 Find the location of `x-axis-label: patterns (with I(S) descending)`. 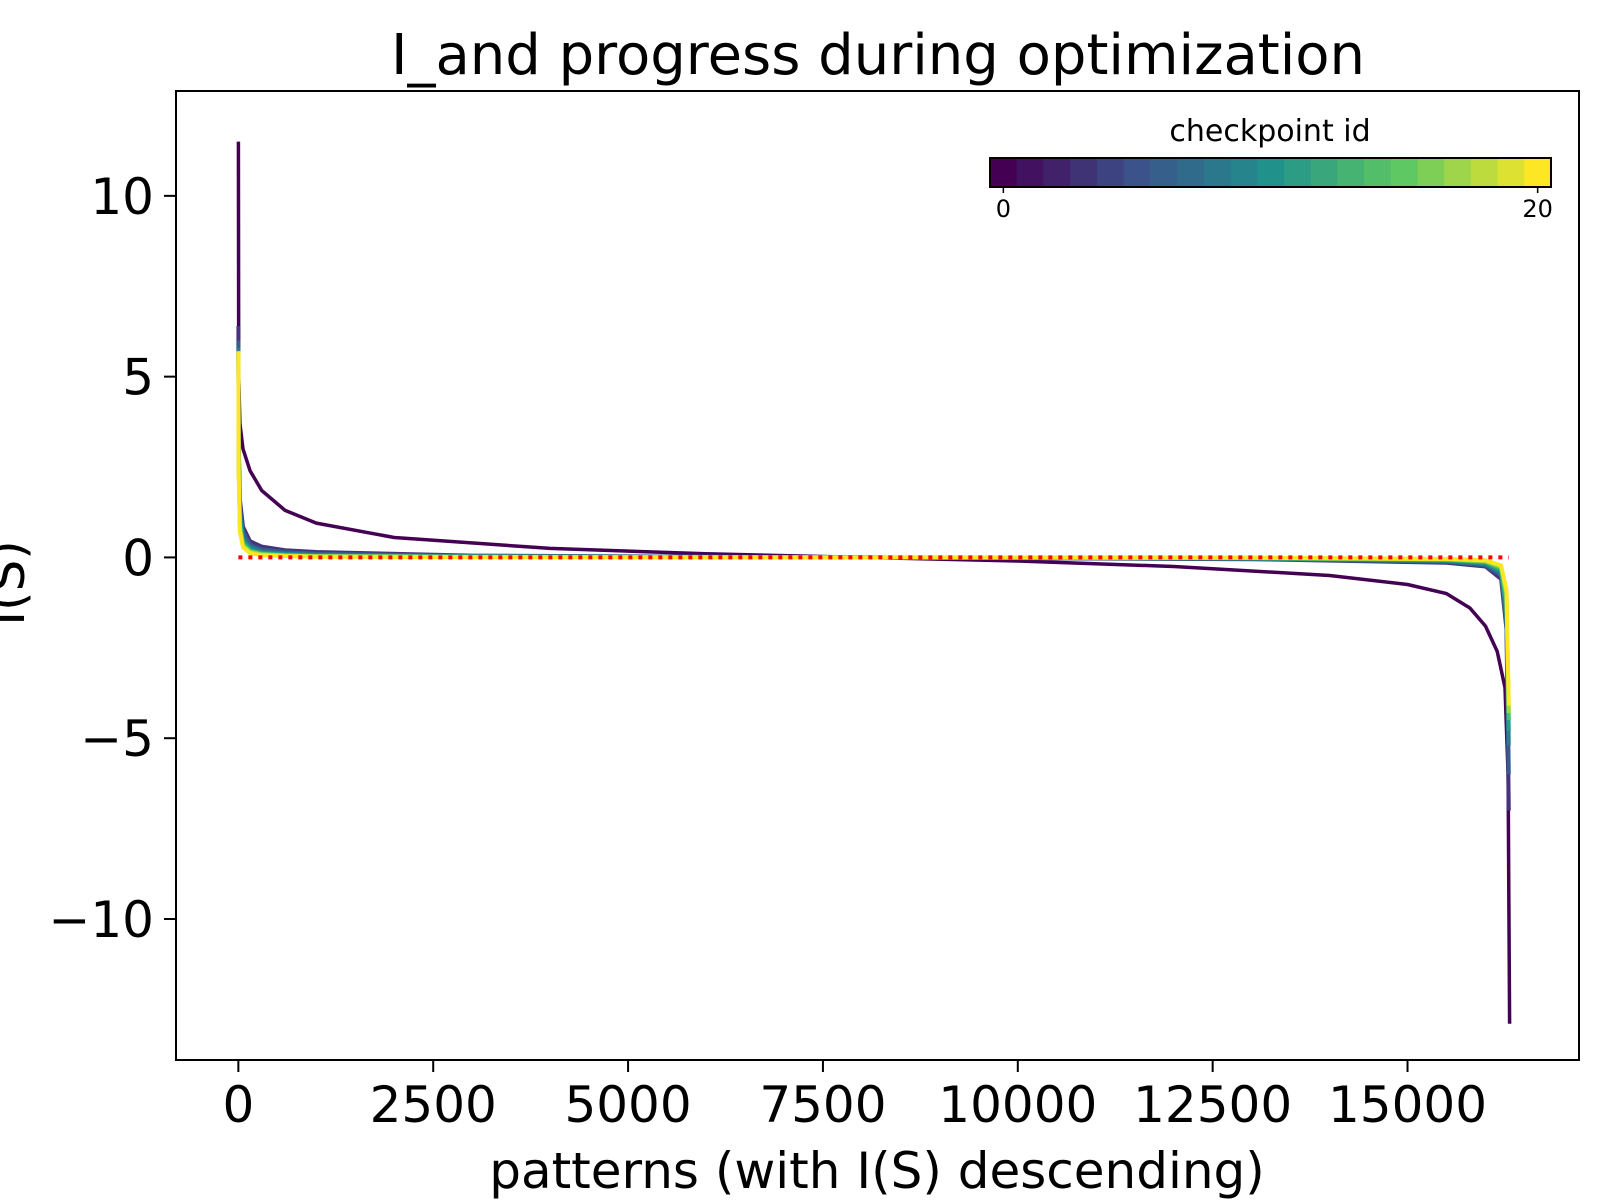

x-axis-label: patterns (with I(S) descending) is located at coordinates (877, 1171).